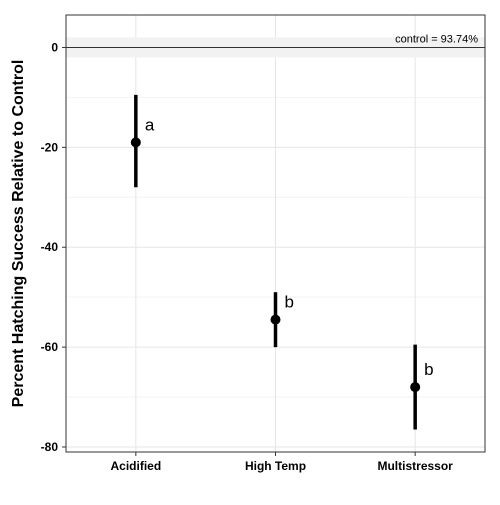 This screenshot has height=505, width=500. Describe the element at coordinates (54, 47) in the screenshot. I see `y-tick-label: 0` at that location.